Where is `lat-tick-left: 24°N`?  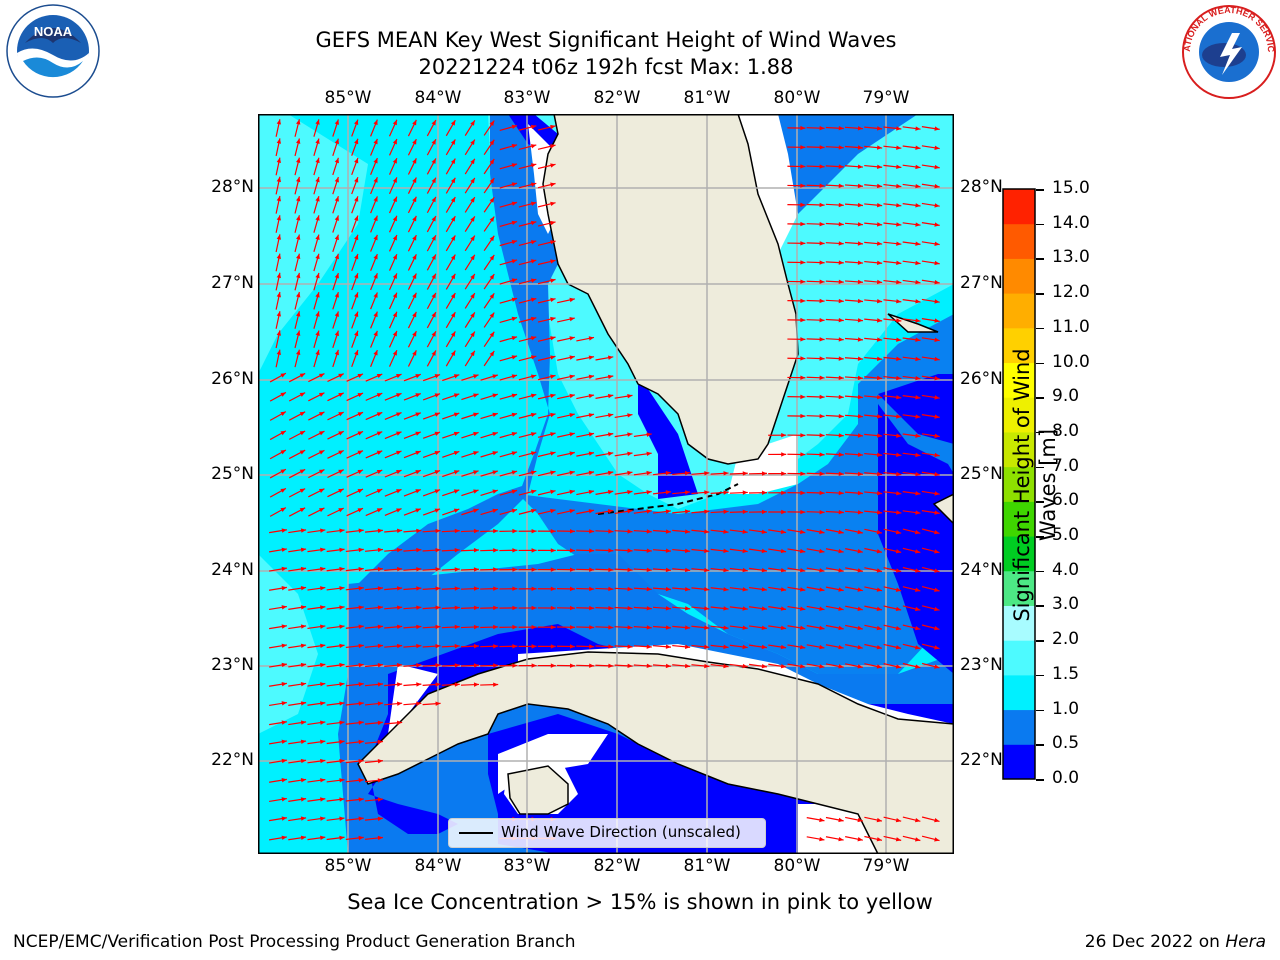
lat-tick-left: 24°N is located at coordinates (232, 570).